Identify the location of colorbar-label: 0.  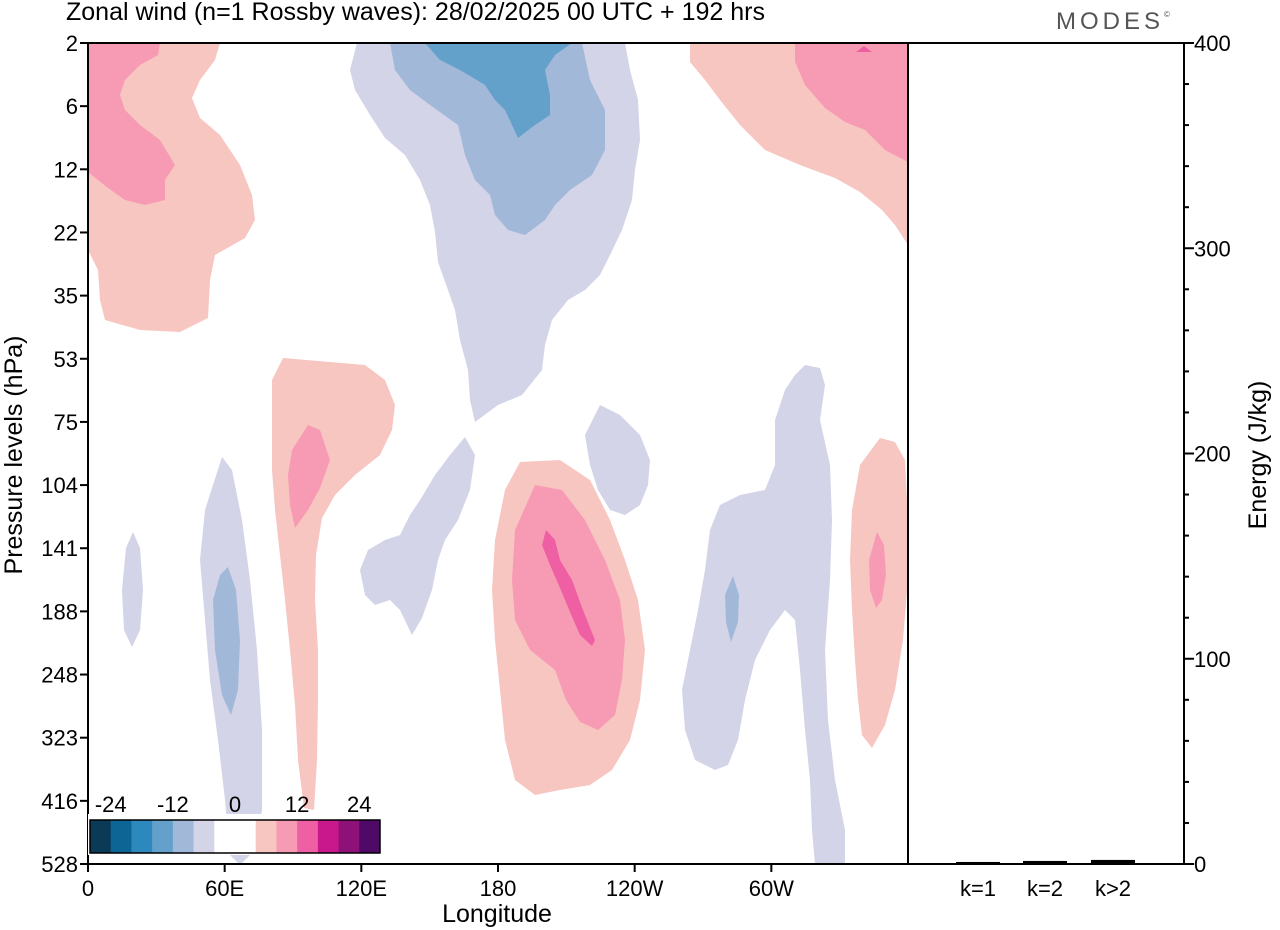
(235, 804).